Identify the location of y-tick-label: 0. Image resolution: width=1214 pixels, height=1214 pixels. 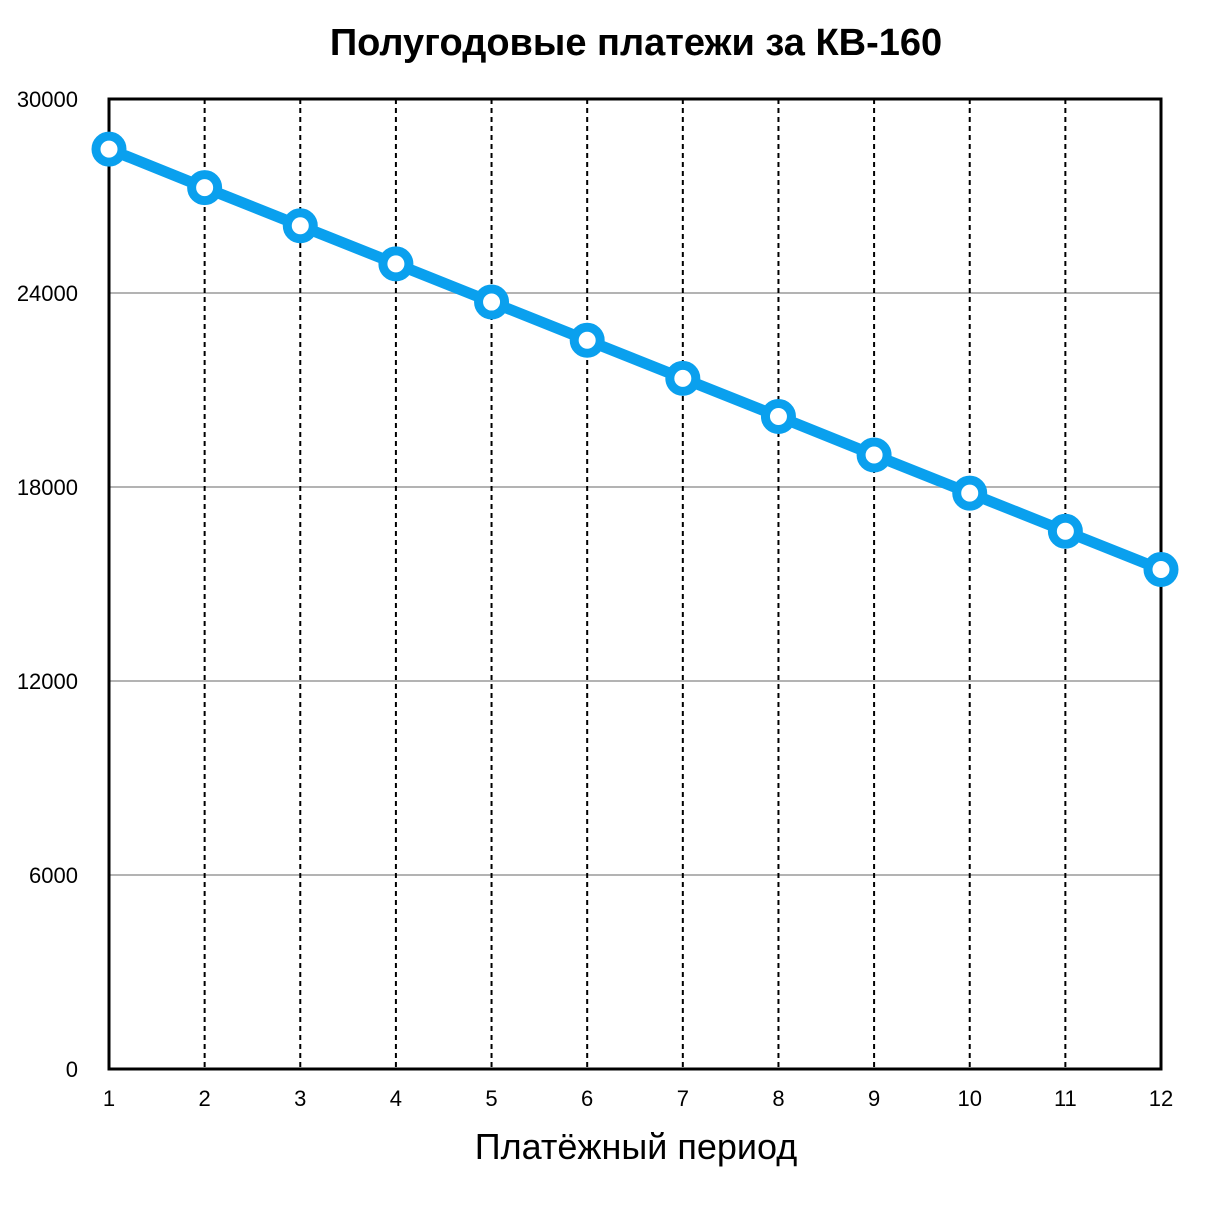
(72, 1069).